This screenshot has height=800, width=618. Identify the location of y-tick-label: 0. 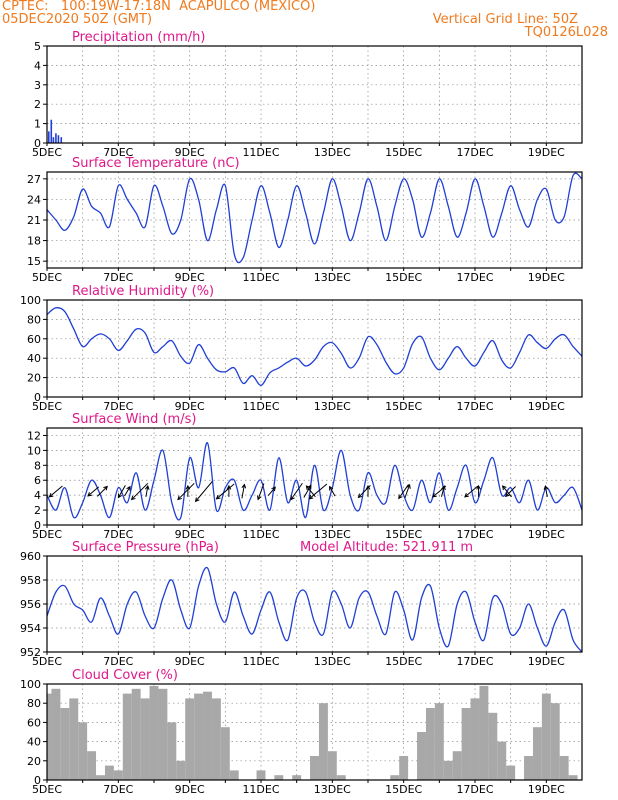
(37, 525).